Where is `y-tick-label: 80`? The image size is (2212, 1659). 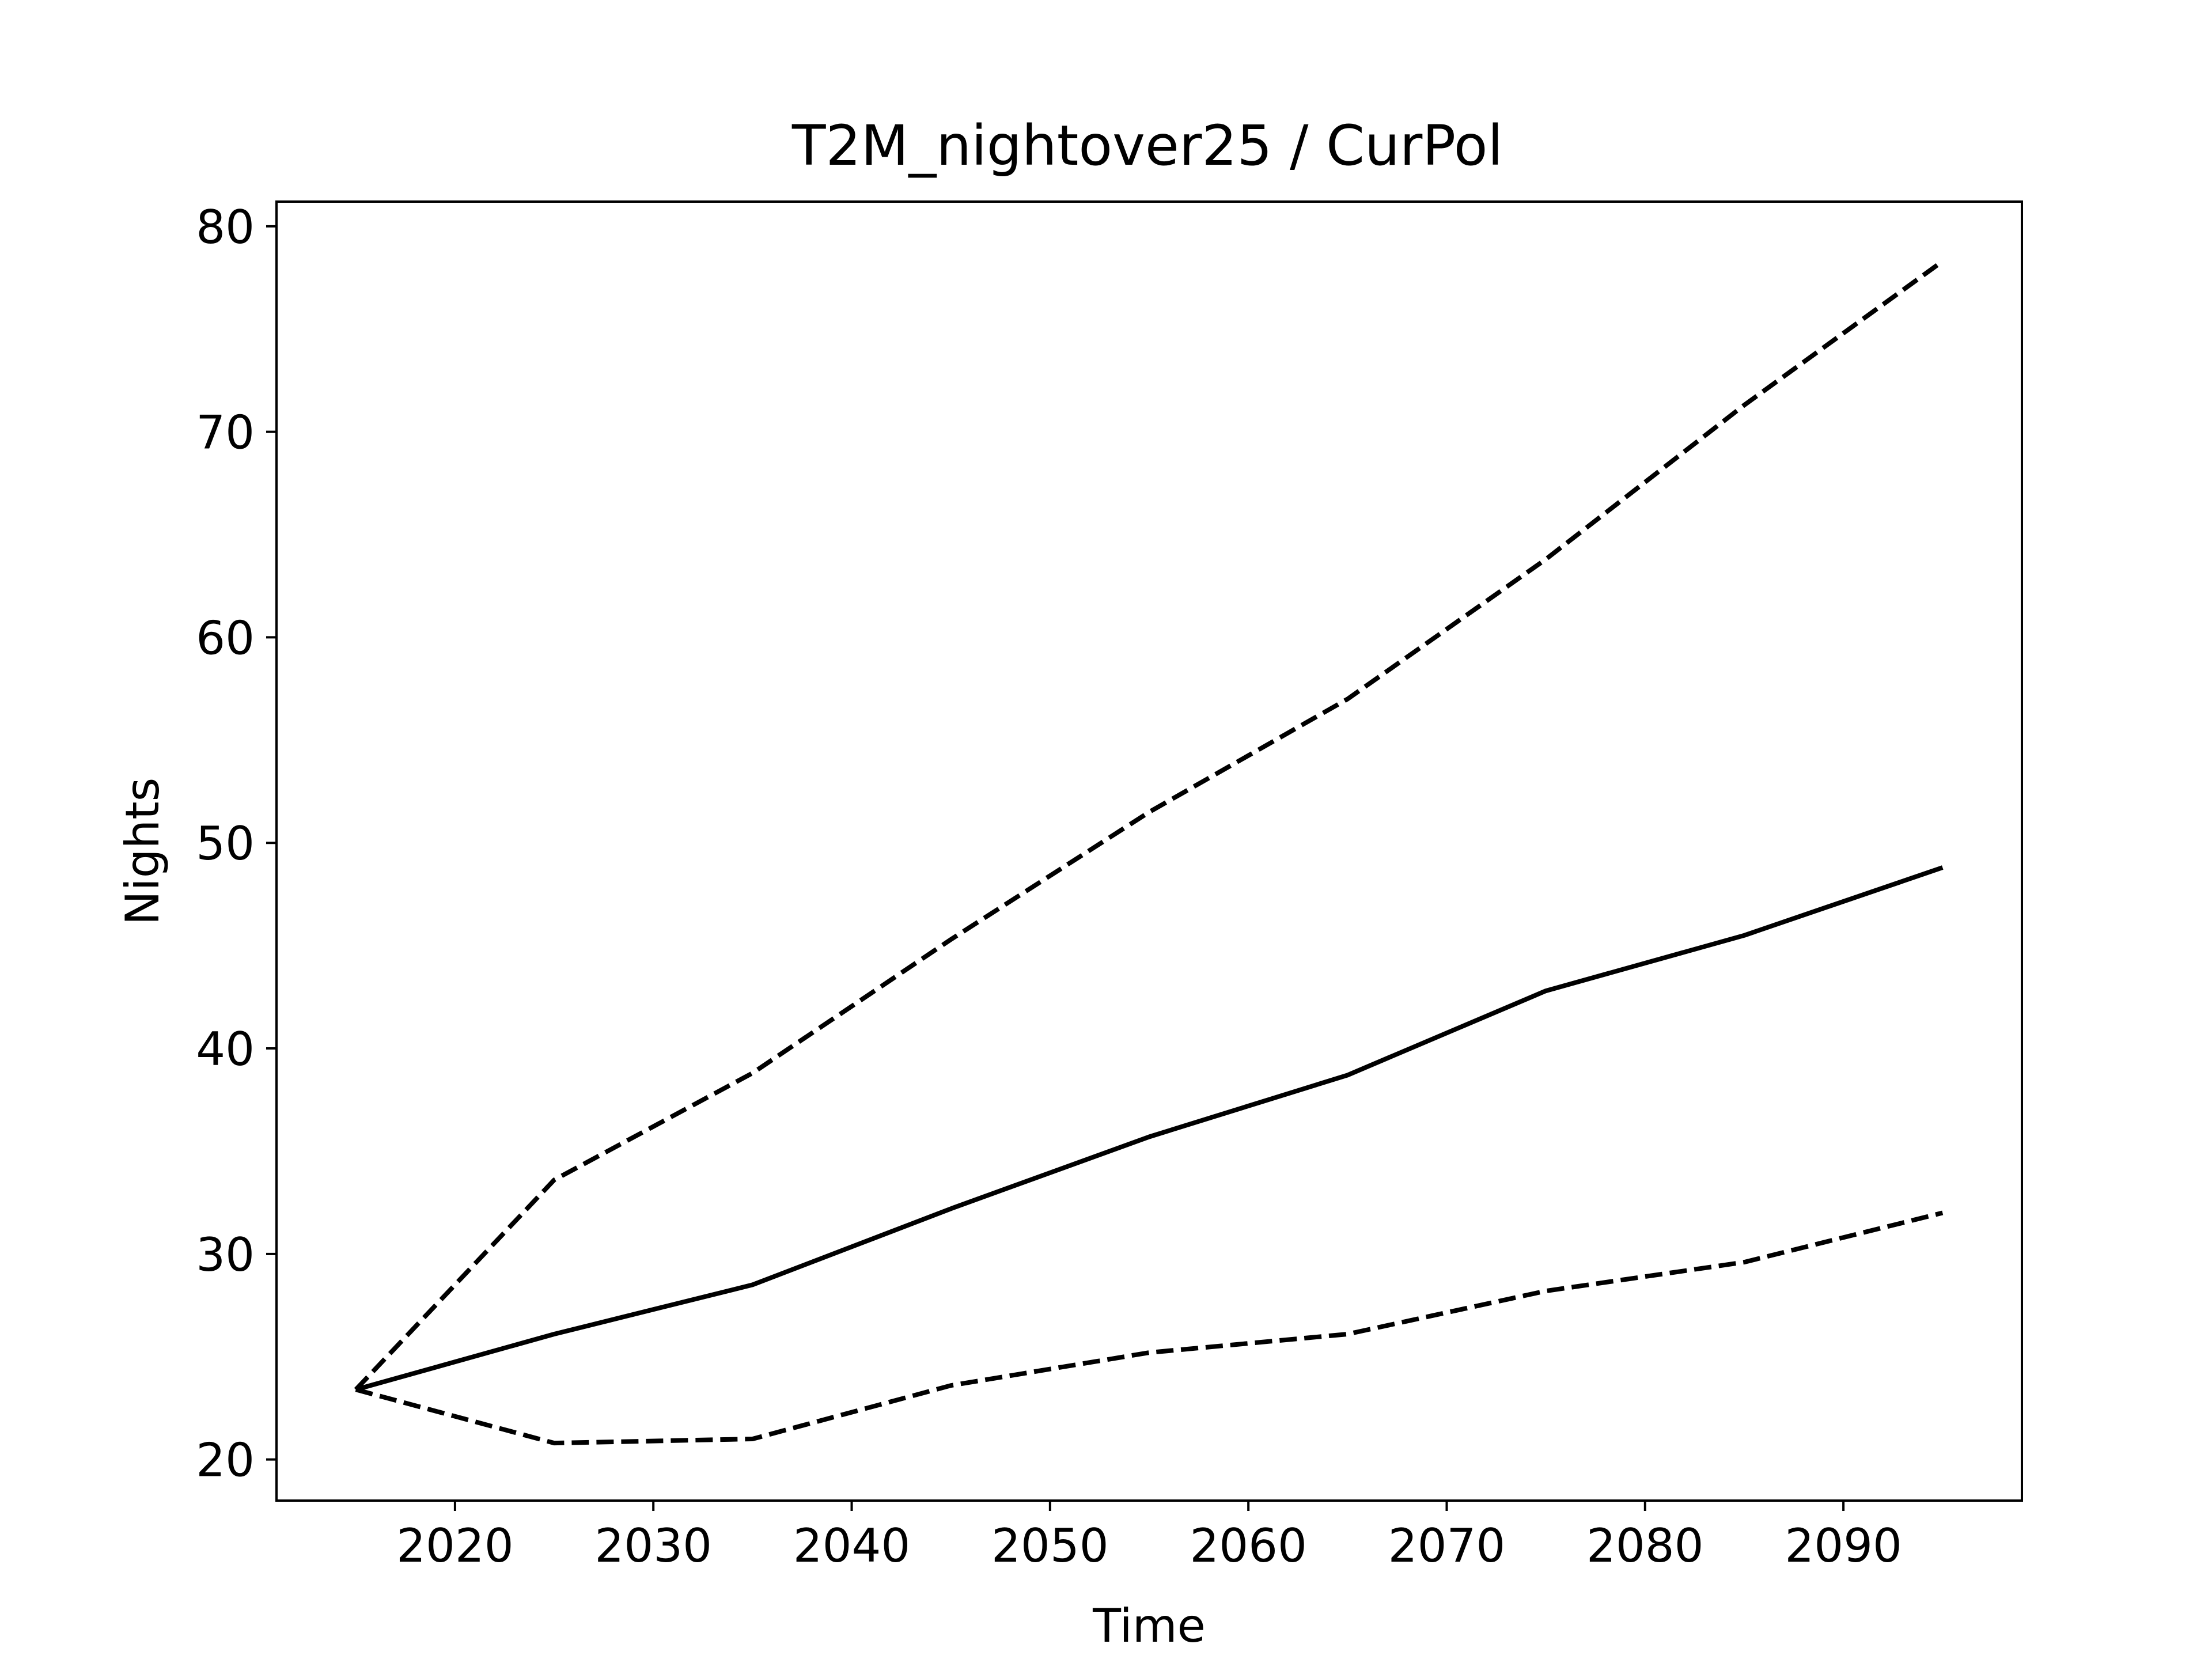
y-tick-label: 80 is located at coordinates (225, 227).